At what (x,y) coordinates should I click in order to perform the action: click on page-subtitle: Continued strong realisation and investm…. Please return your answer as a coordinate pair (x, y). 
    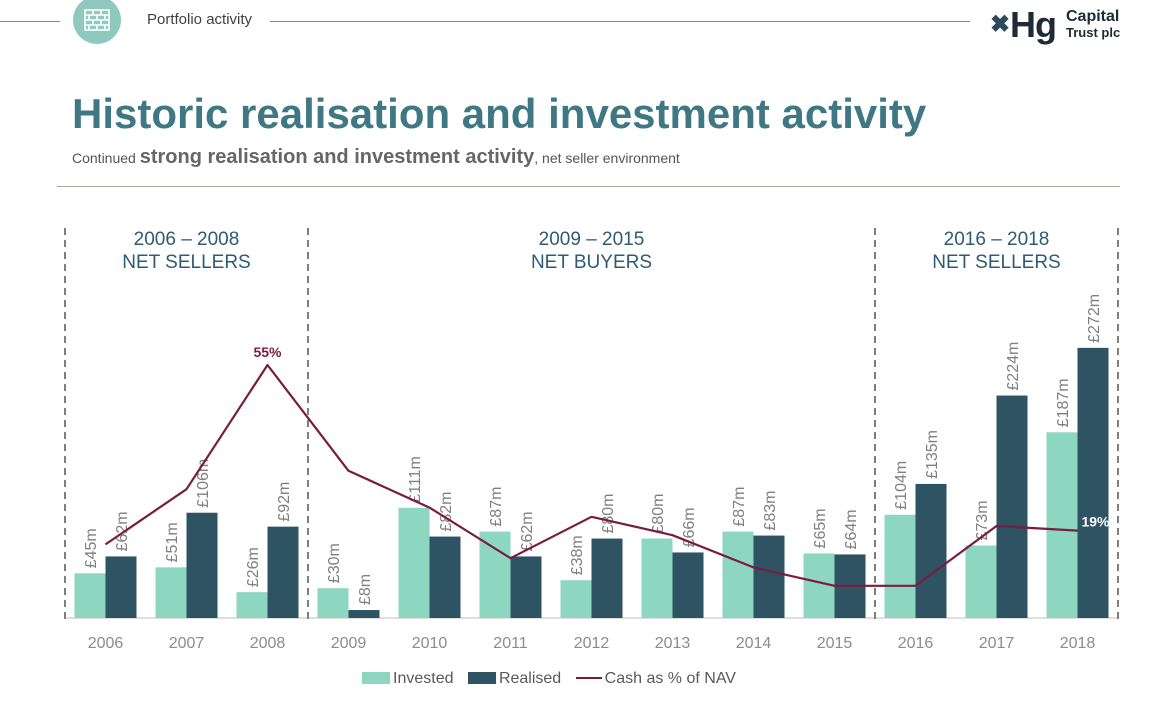
    Looking at the image, I should click on (376, 157).